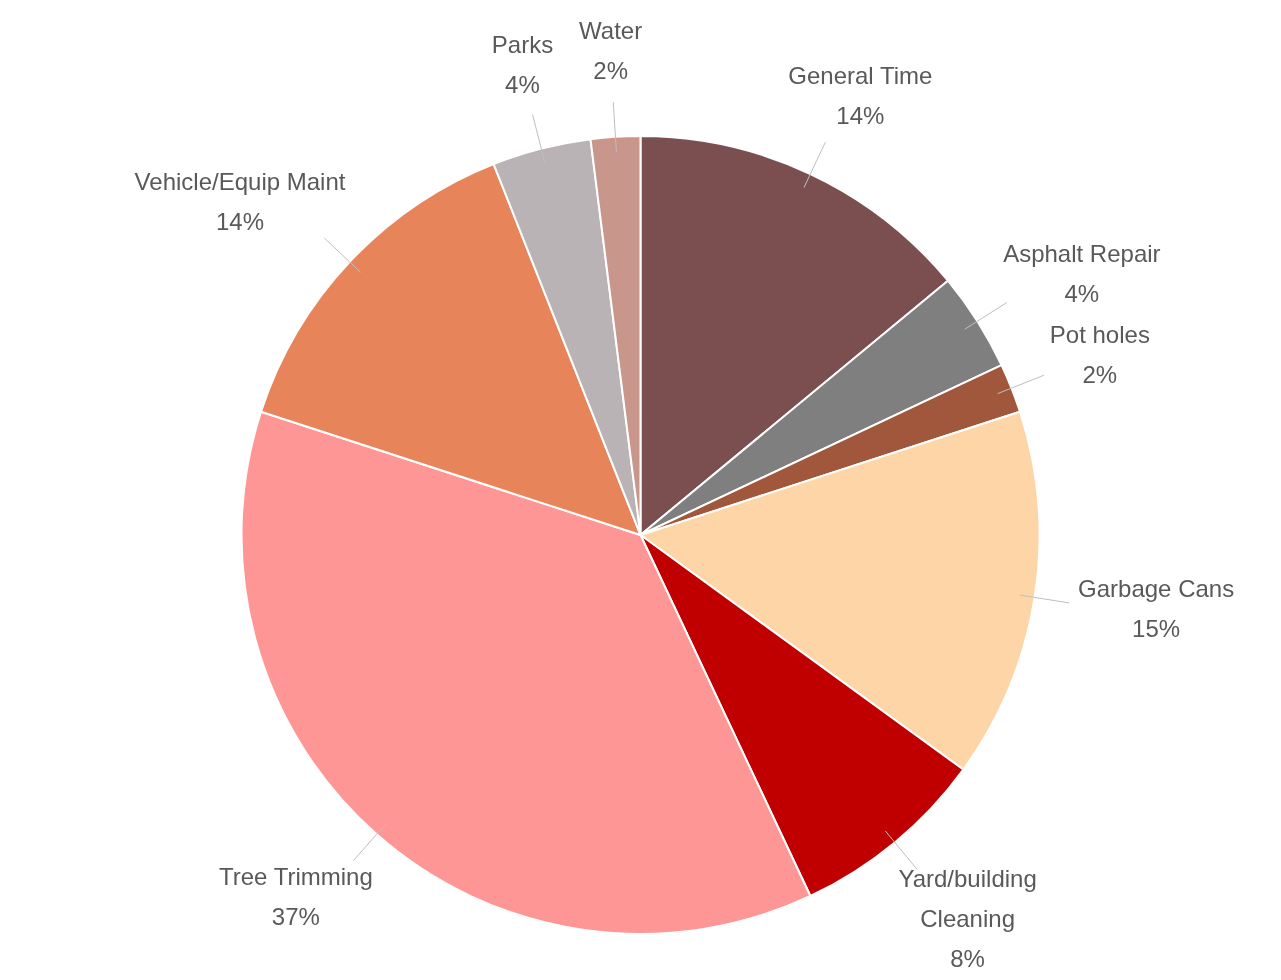 The height and width of the screenshot is (980, 1281). What do you see at coordinates (1156, 629) in the screenshot?
I see `data-label: 15%` at bounding box center [1156, 629].